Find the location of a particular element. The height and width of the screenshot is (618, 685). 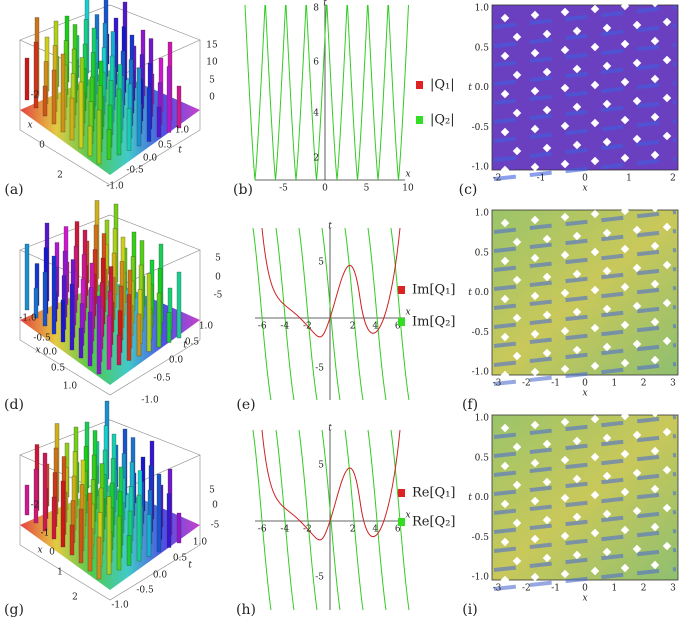

y-tick-label: 0.0 is located at coordinates (482, 498).